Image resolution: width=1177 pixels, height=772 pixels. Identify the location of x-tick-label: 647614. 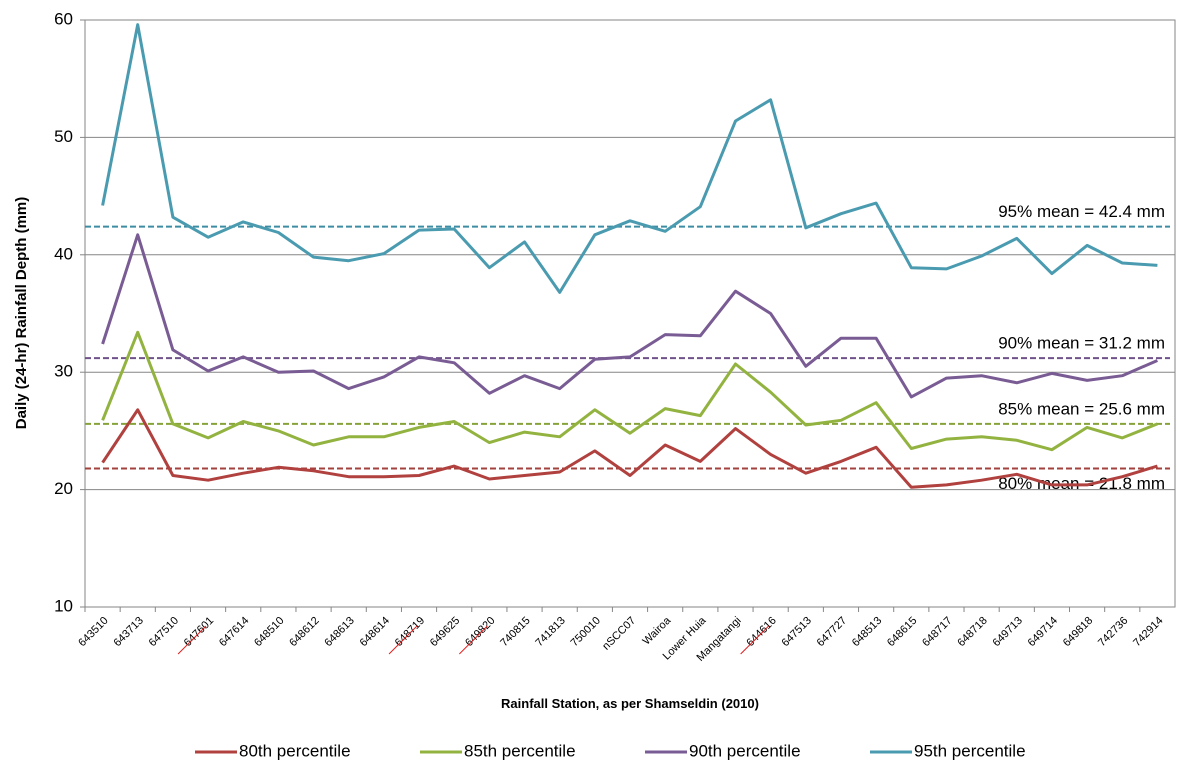
(234, 632).